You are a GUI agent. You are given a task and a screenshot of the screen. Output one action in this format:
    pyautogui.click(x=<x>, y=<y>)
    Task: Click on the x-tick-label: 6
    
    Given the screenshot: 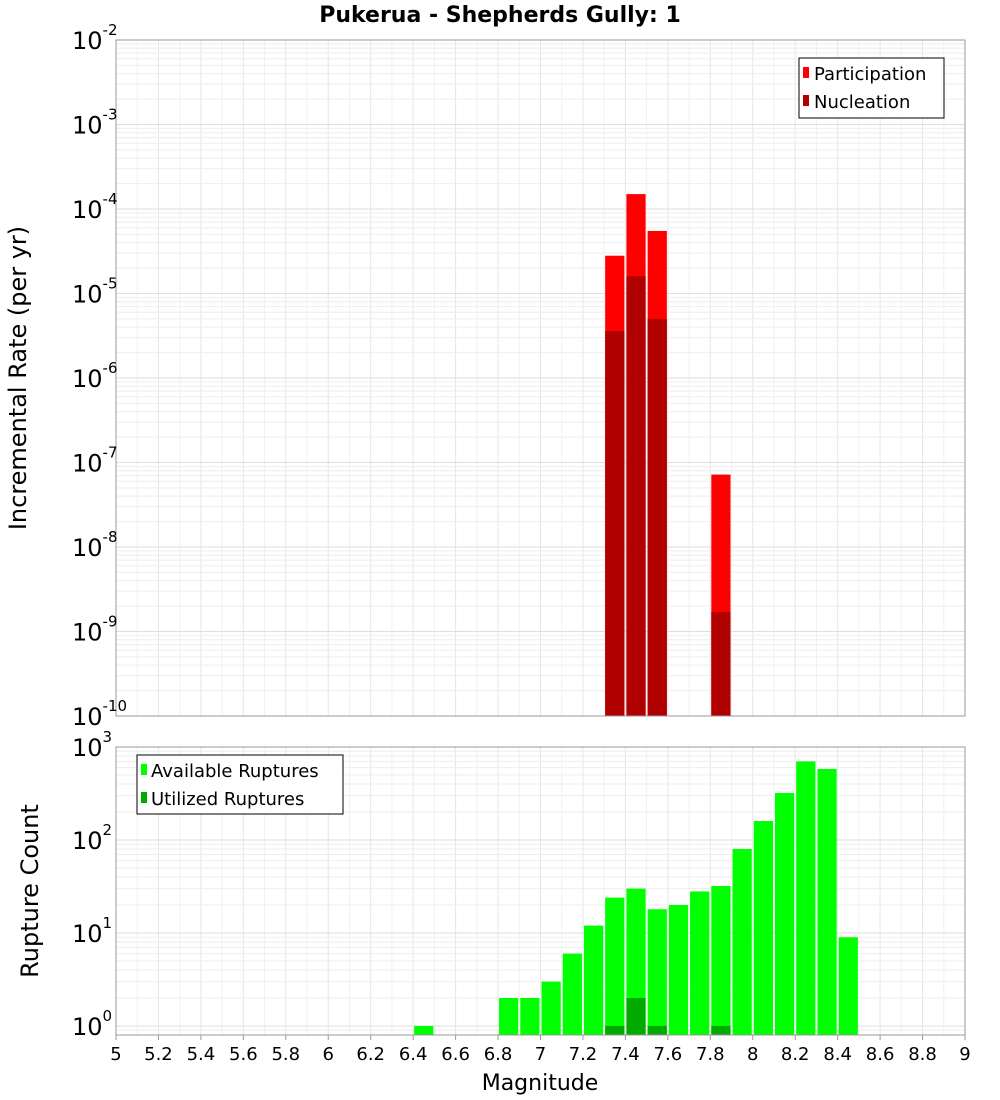 What is the action you would take?
    pyautogui.click(x=328, y=1054)
    